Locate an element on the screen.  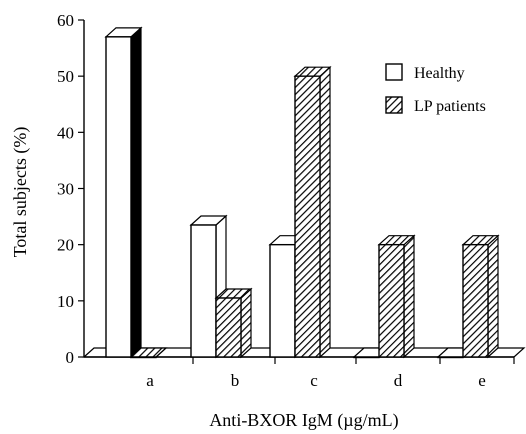
bar-lp-patients-b is located at coordinates (233, 323).